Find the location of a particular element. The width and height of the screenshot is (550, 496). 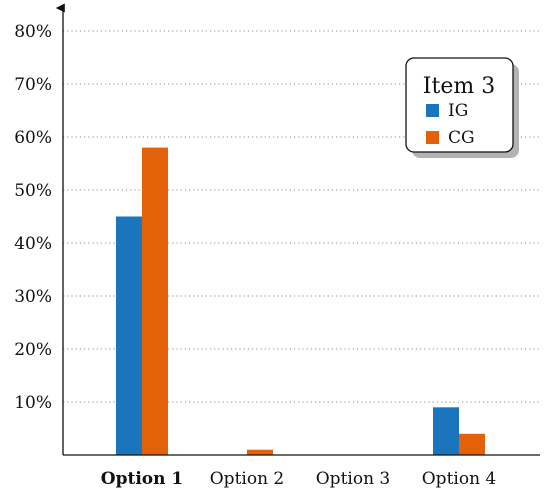

legend-title: Item 3 is located at coordinates (459, 86).